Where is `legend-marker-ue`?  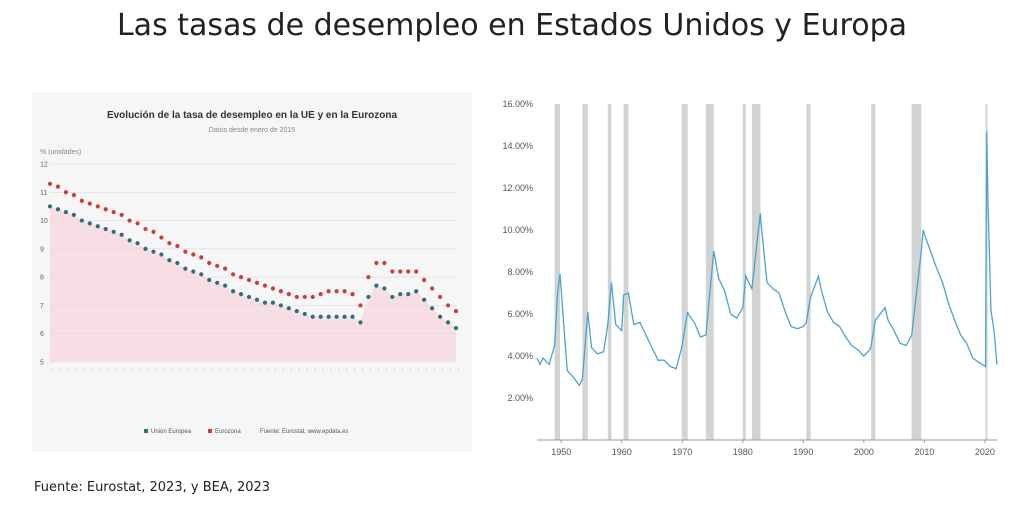
legend-marker-ue is located at coordinates (146, 431).